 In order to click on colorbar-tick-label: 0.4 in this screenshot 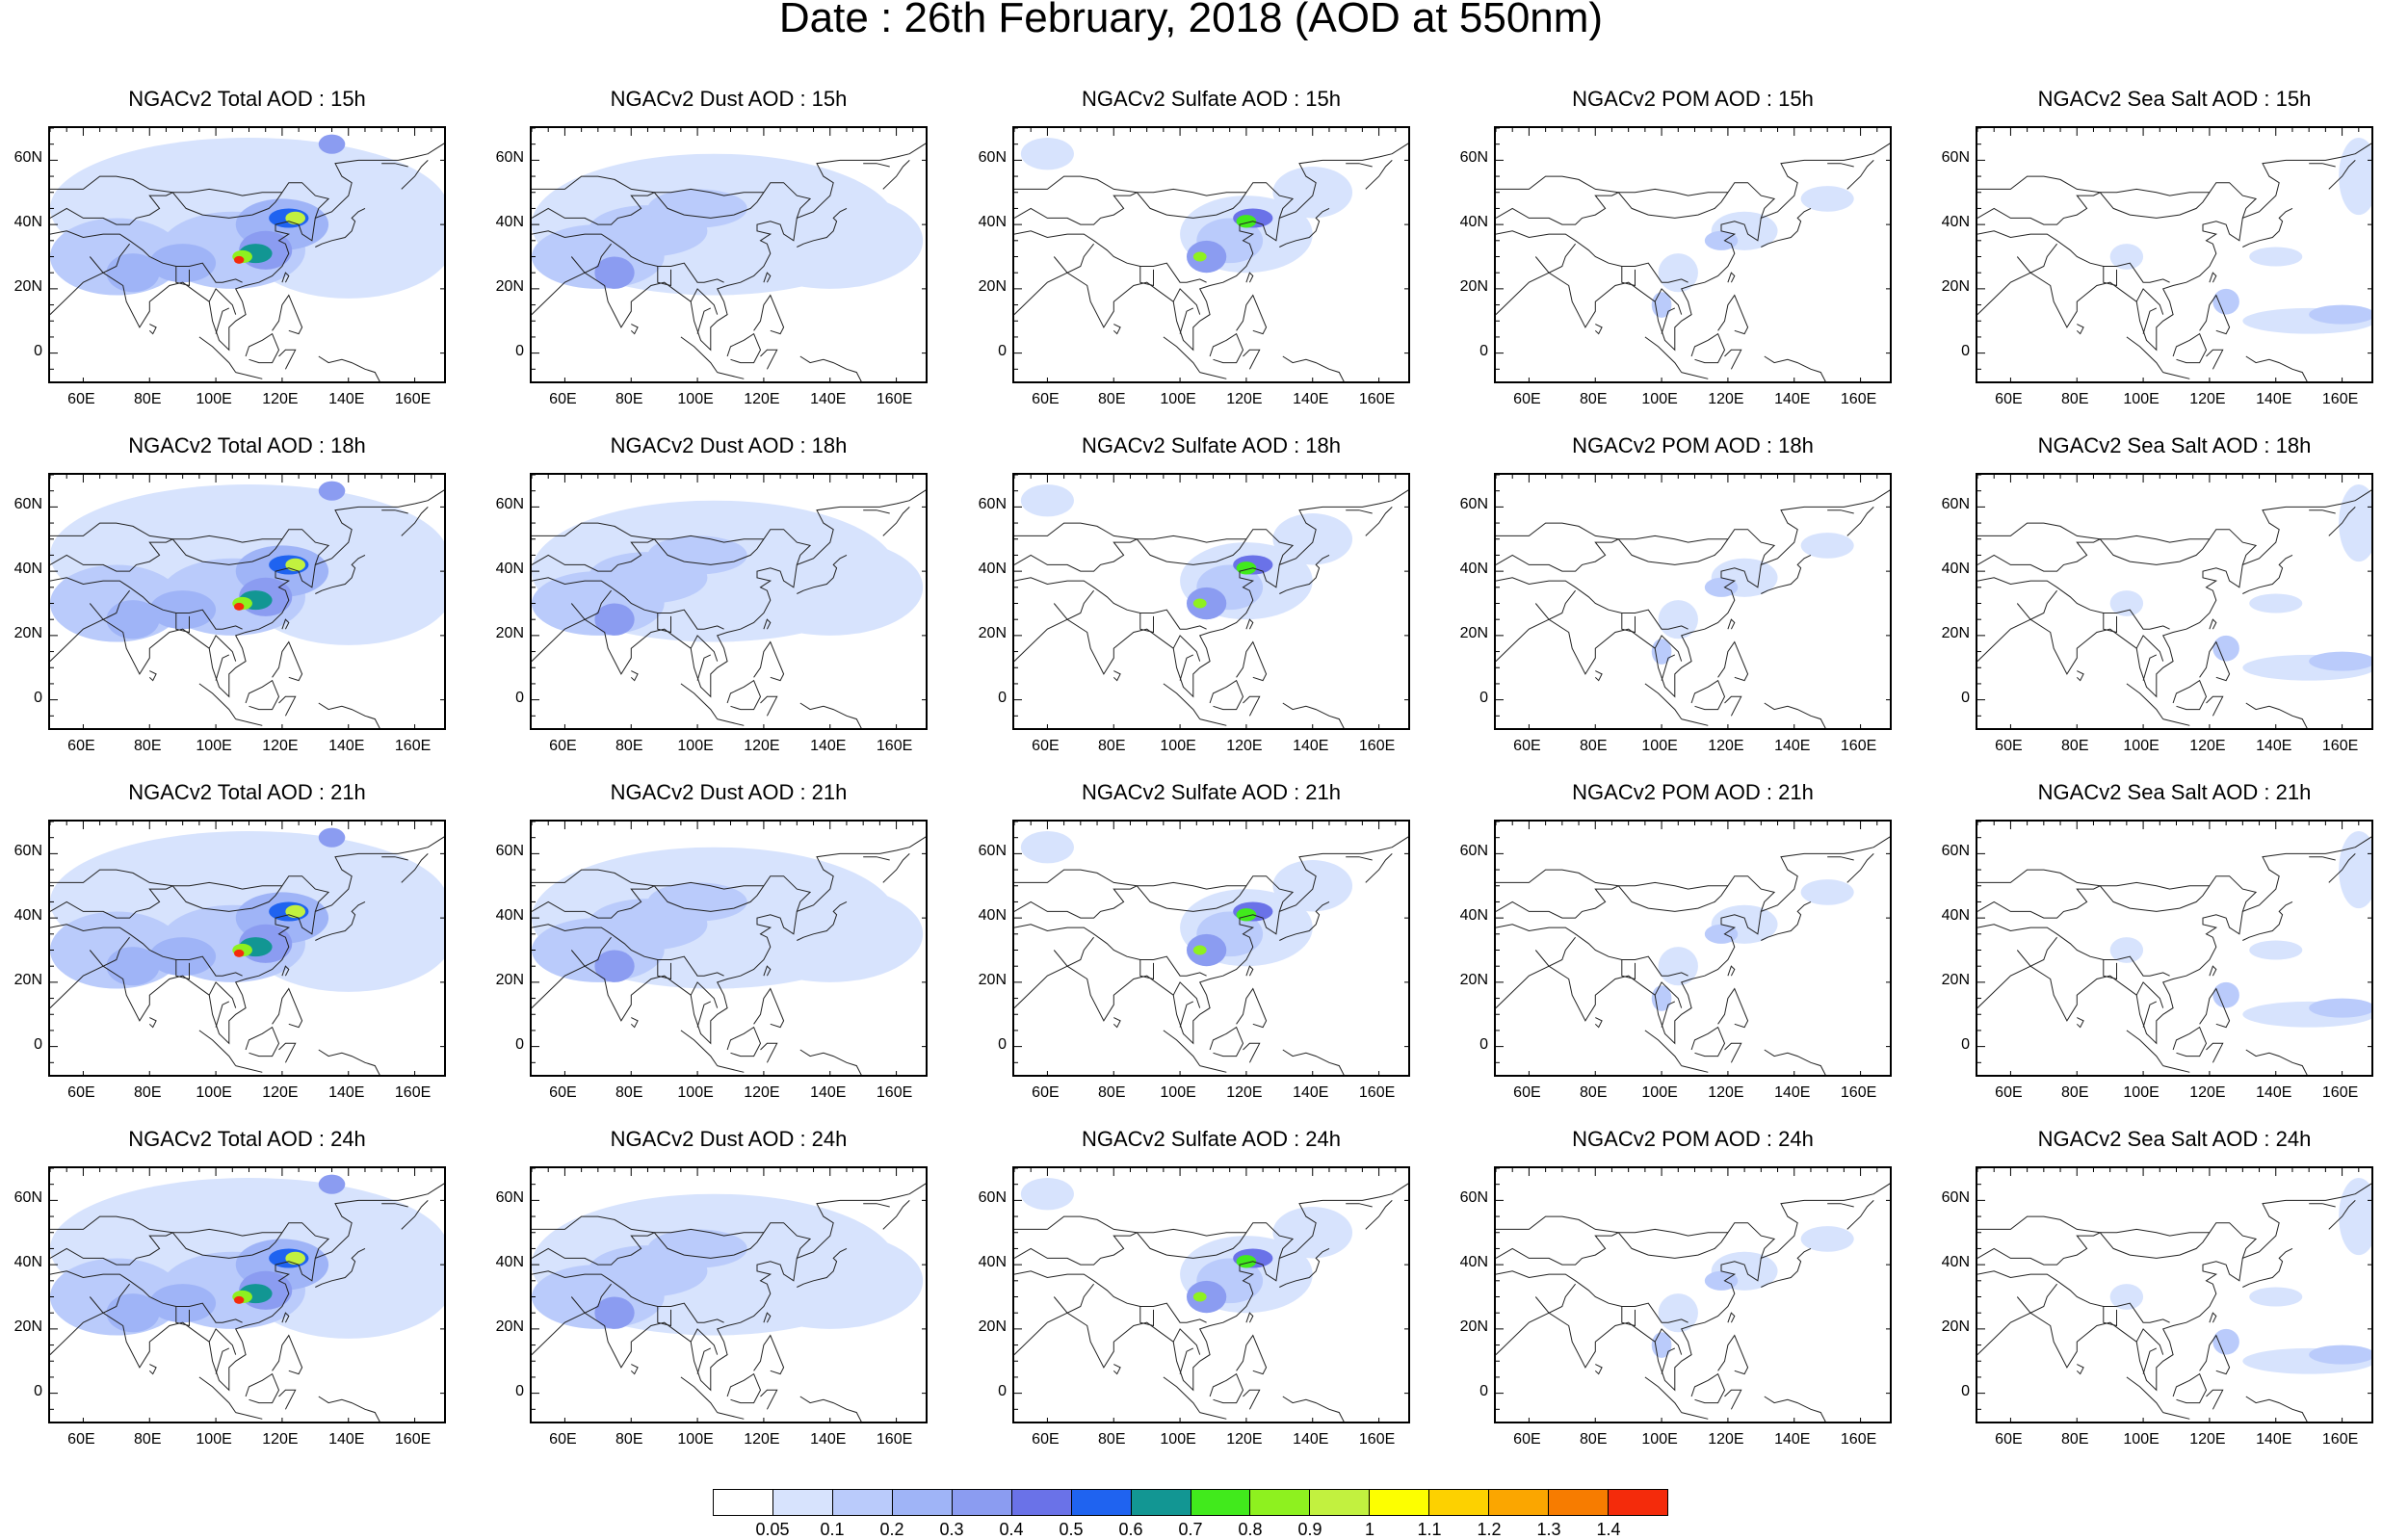, I will do `click(1011, 1529)`.